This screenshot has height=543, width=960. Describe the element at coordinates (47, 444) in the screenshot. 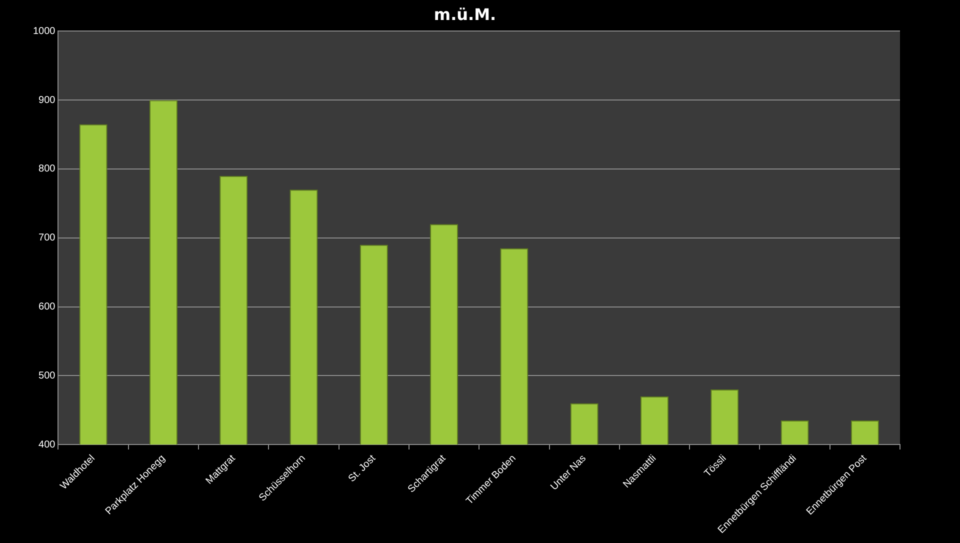

I see `y-tick-label: 400` at that location.